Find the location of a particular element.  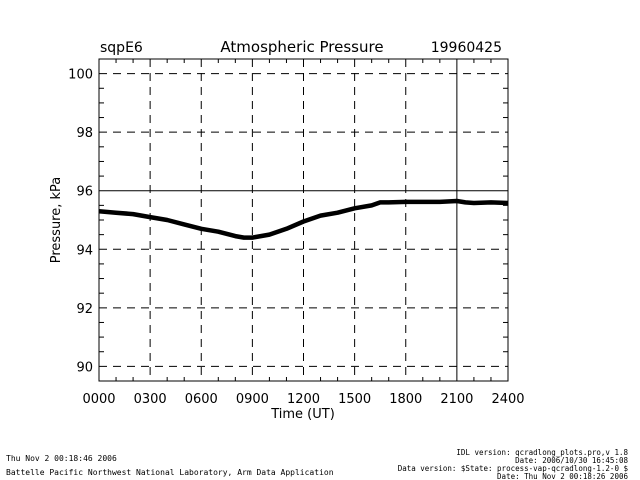

x-tick-label: 0300 is located at coordinates (150, 399).